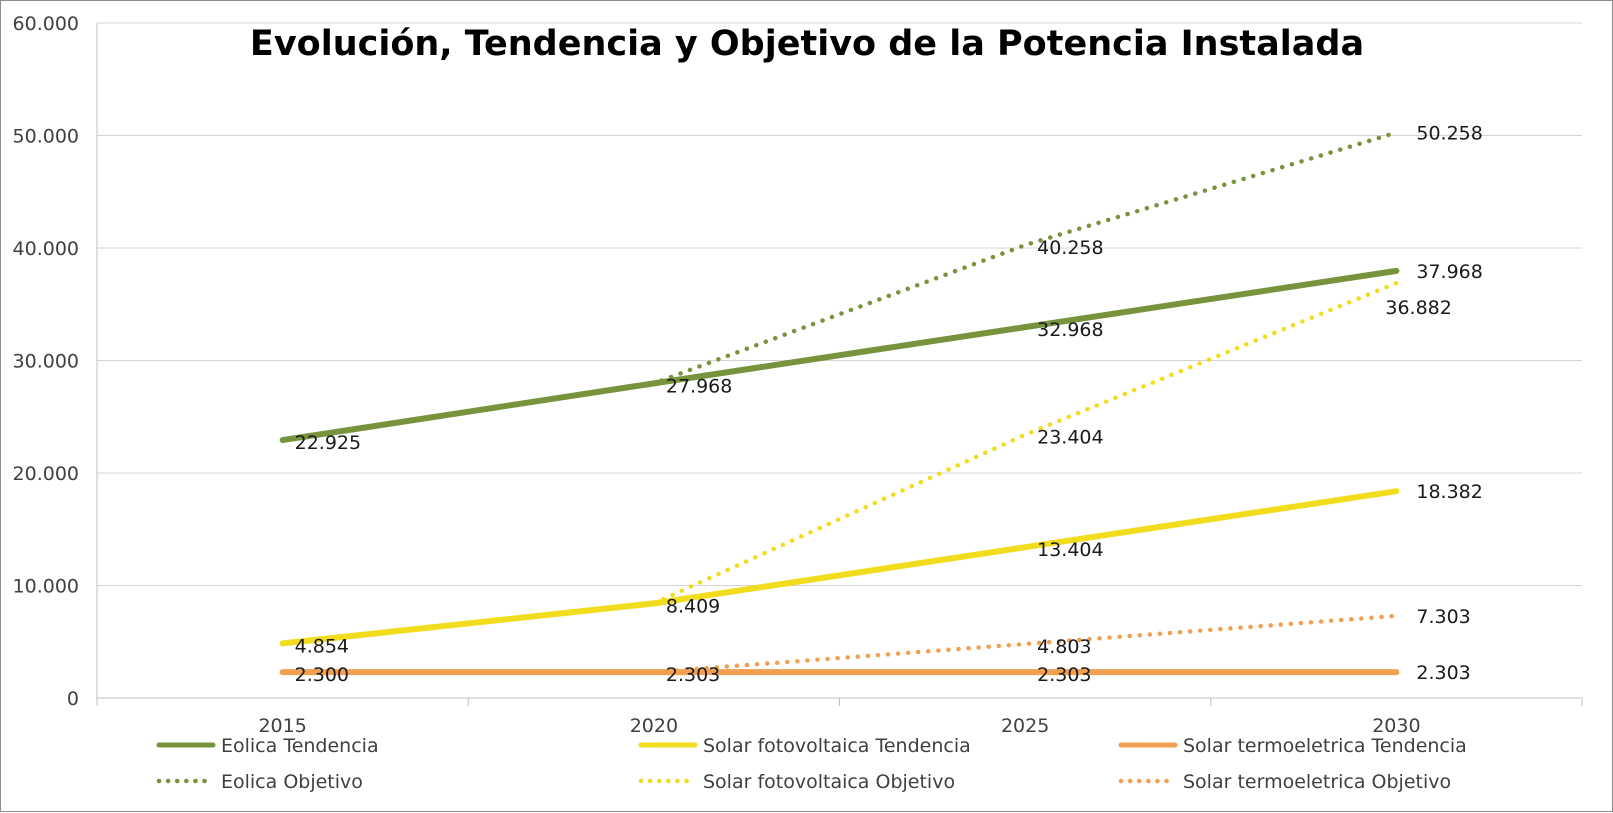 The height and width of the screenshot is (813, 1613). Describe the element at coordinates (1449, 272) in the screenshot. I see `data-label: 37.968` at that location.